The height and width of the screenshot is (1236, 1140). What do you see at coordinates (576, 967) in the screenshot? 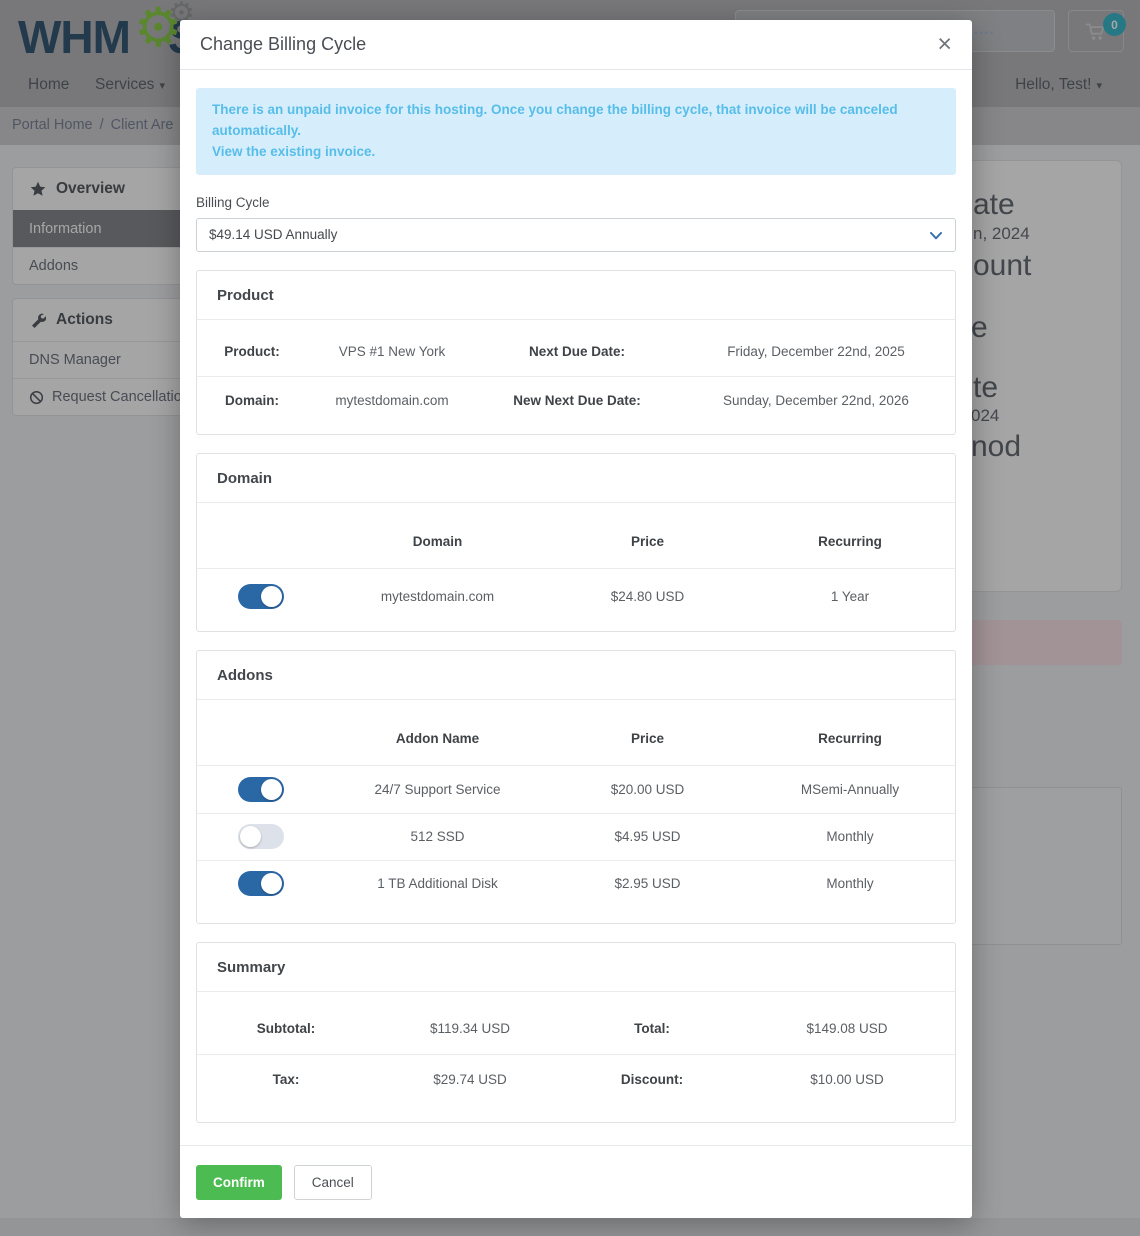
I see `summary-section-title: Summary` at bounding box center [576, 967].